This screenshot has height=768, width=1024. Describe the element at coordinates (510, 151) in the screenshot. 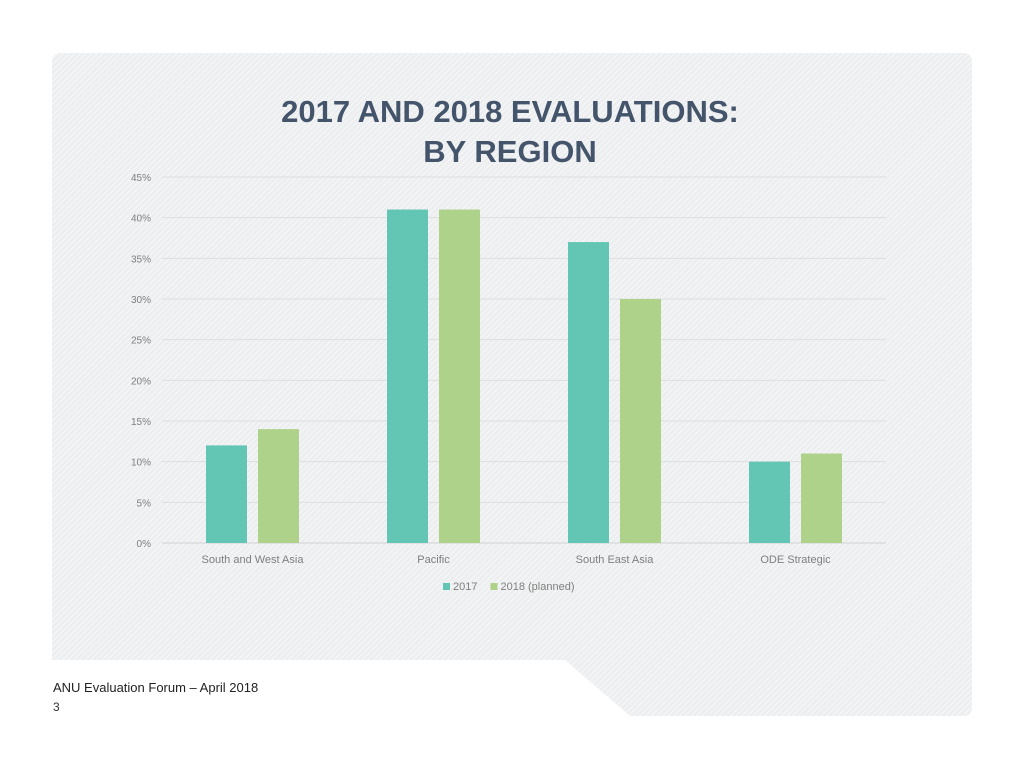

I see `chart-title-line-2: BY REGION` at that location.